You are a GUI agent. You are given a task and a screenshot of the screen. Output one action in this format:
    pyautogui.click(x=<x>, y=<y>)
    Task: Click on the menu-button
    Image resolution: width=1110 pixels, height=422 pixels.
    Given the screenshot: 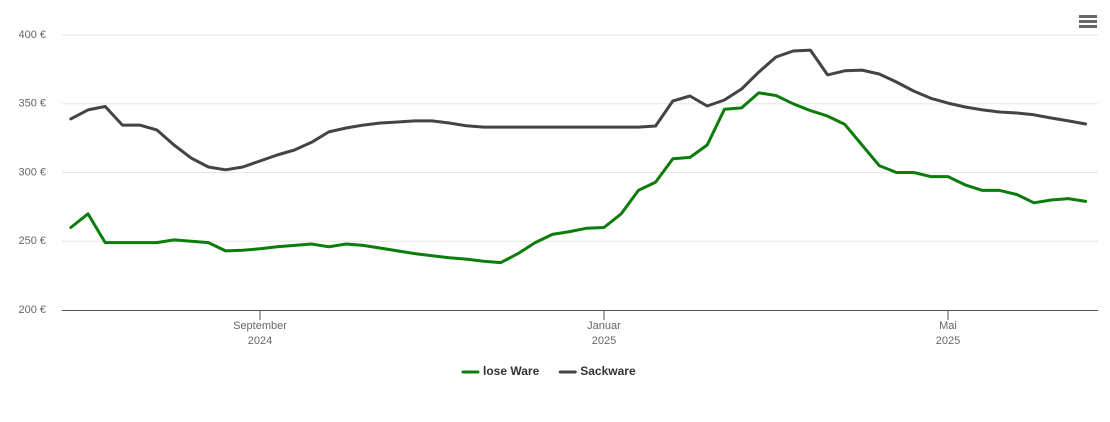 What is the action you would take?
    pyautogui.click(x=1088, y=21)
    